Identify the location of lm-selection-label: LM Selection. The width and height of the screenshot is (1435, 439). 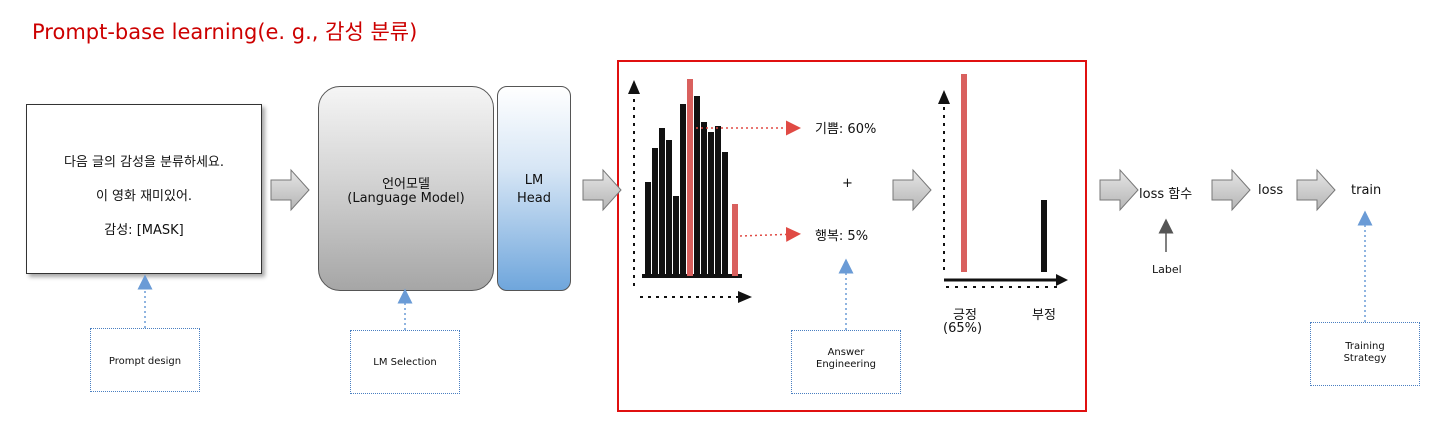
(405, 362).